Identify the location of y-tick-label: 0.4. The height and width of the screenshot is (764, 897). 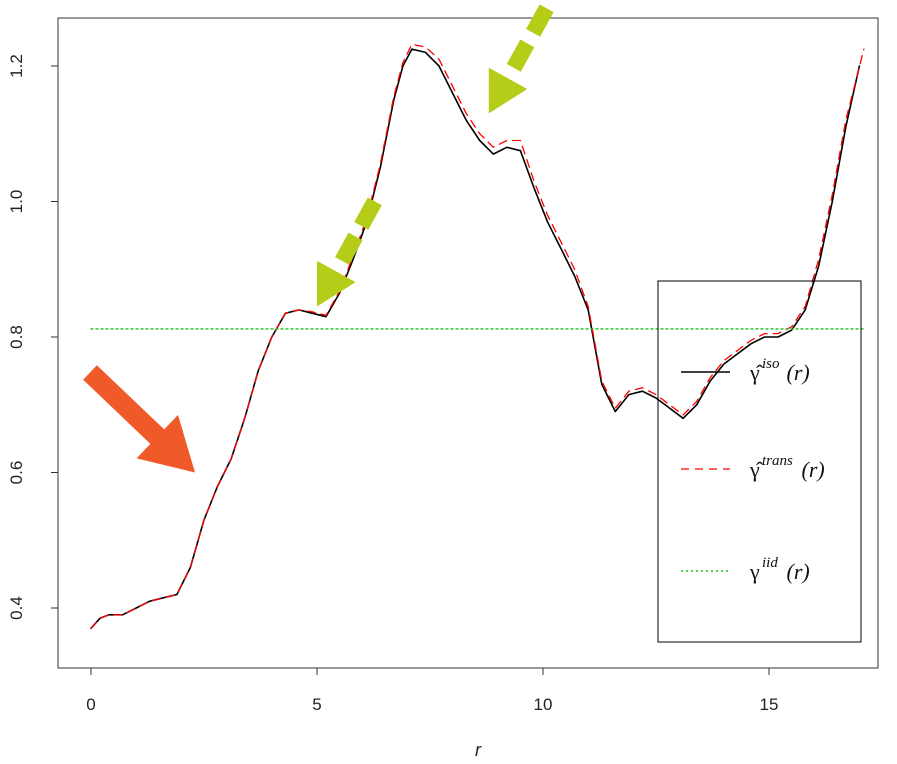
(16, 608).